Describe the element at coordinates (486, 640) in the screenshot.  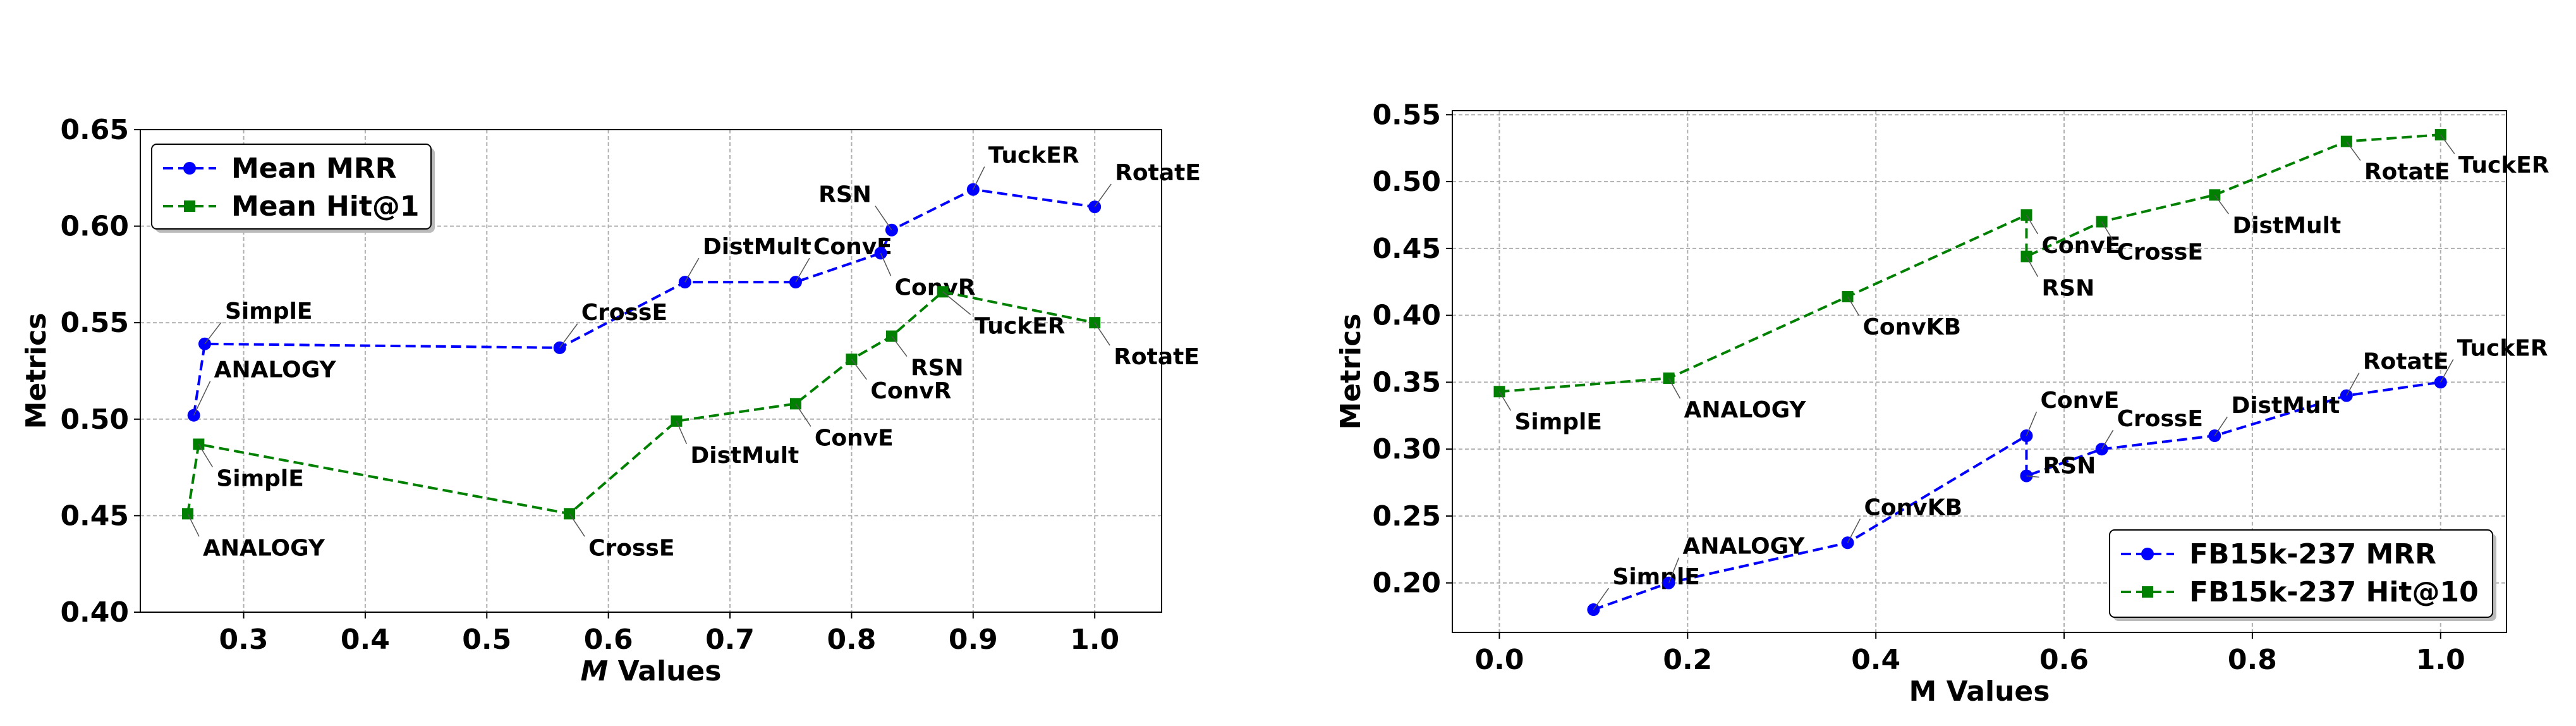
I see `x-tick-label: 0.5` at that location.